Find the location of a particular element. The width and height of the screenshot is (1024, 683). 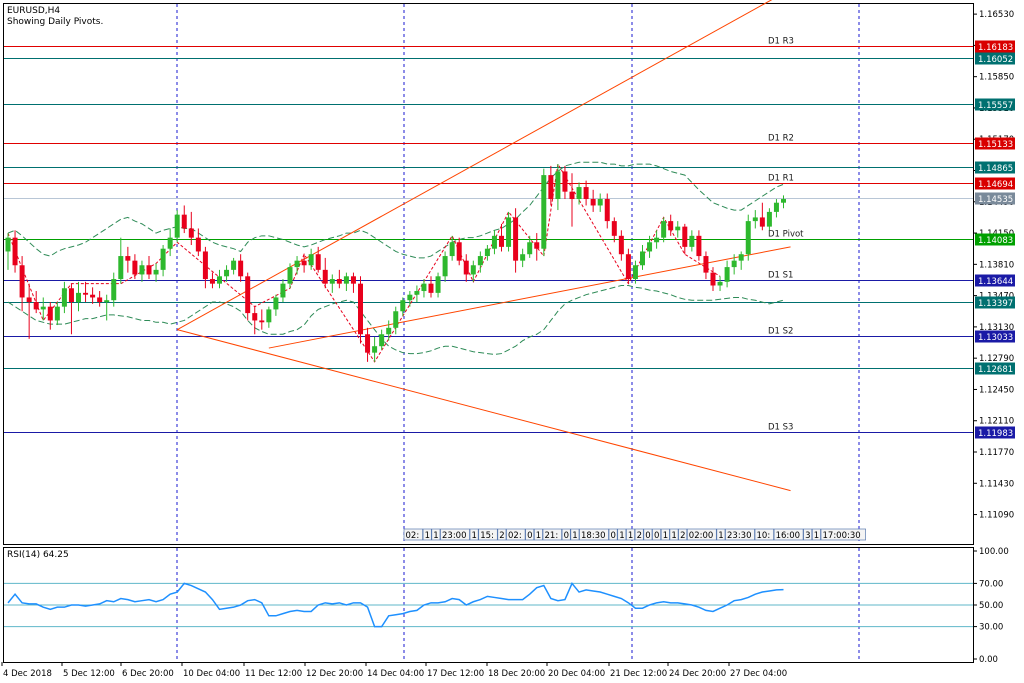

time-tick-label: 21 Dec 12:00 is located at coordinates (638, 674).